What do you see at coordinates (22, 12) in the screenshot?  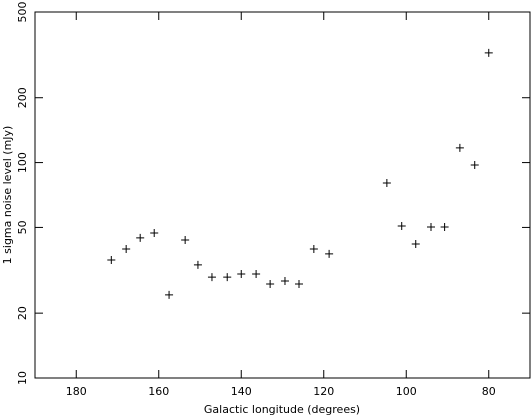 I see `y-tick-label: 500` at bounding box center [22, 12].